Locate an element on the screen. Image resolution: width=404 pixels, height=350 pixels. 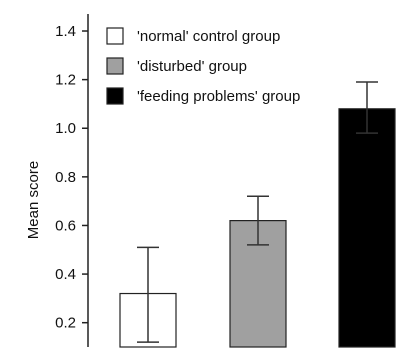
y-tick-label: 1.4 is located at coordinates (65, 31).